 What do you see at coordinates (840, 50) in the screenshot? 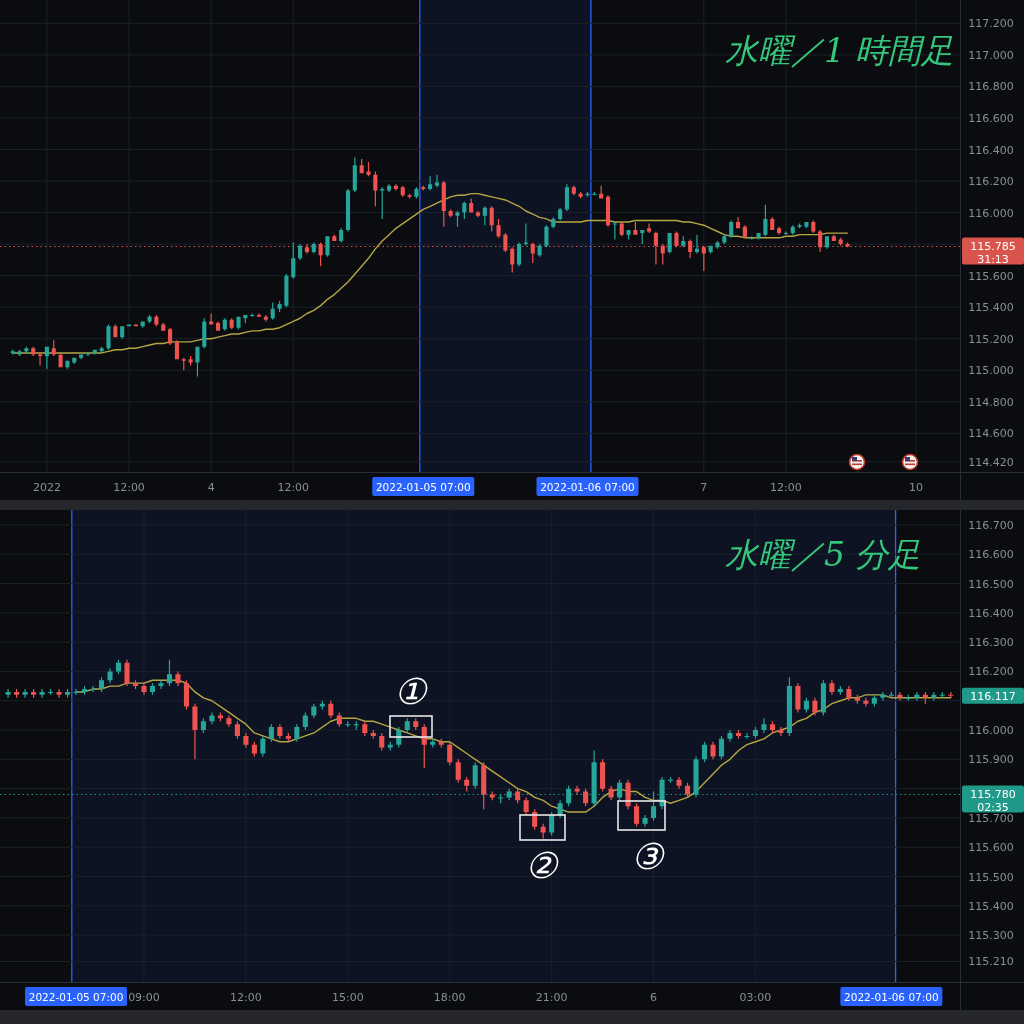
I see `text: 水曜／1 時間足` at bounding box center [840, 50].